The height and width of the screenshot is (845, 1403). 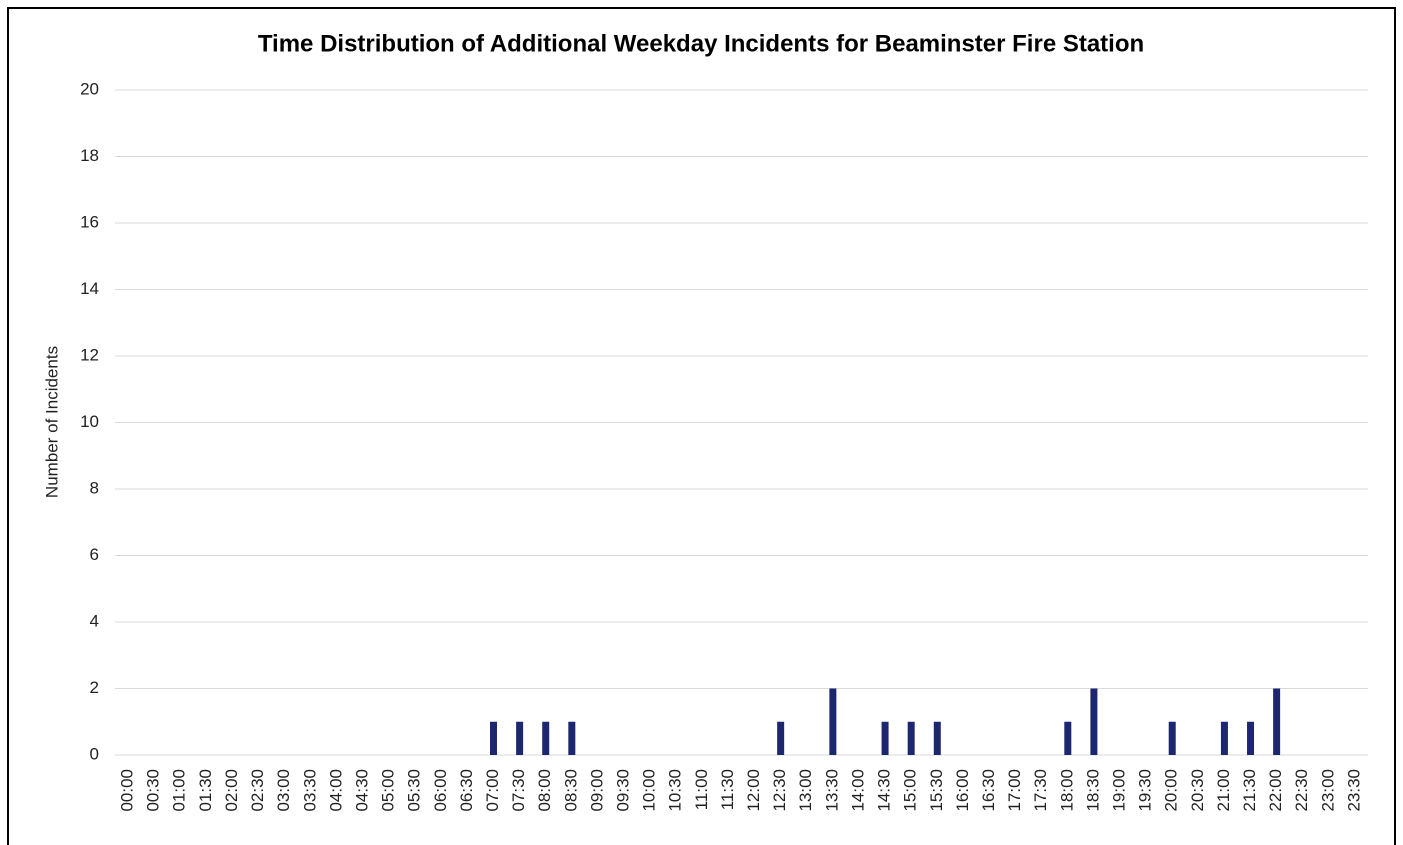 What do you see at coordinates (1145, 790) in the screenshot?
I see `x-tick-label: 19:30` at bounding box center [1145, 790].